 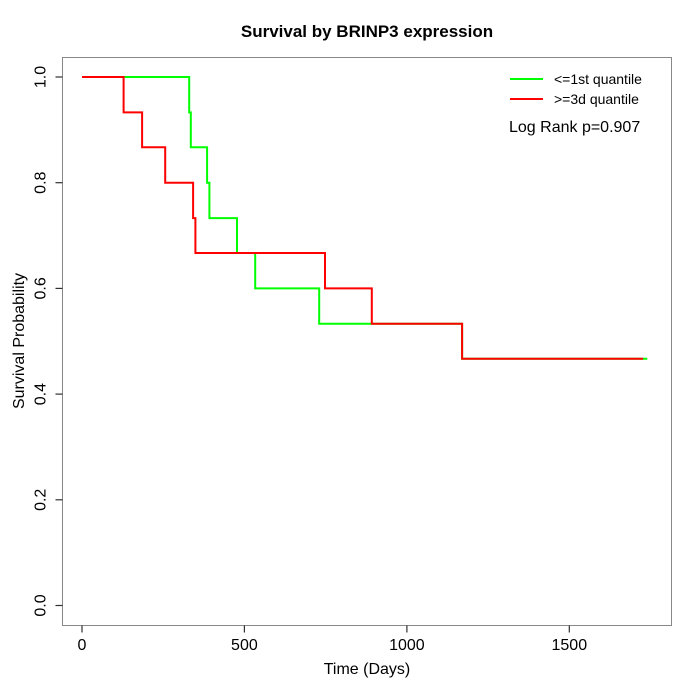 I want to click on chart-title: Survival by BRINP3 expression, so click(x=367, y=31).